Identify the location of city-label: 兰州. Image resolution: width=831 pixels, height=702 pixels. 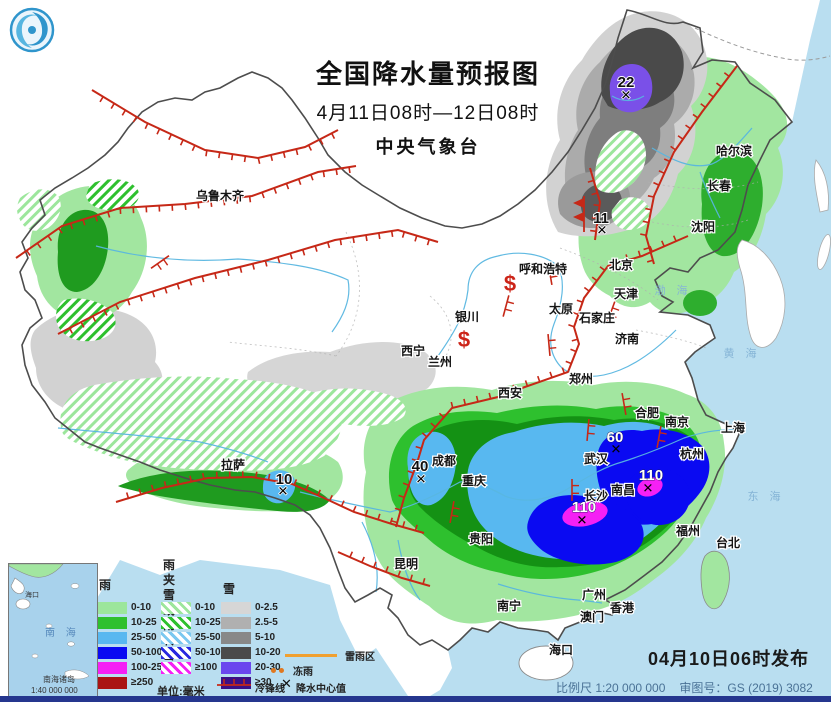
(440, 361).